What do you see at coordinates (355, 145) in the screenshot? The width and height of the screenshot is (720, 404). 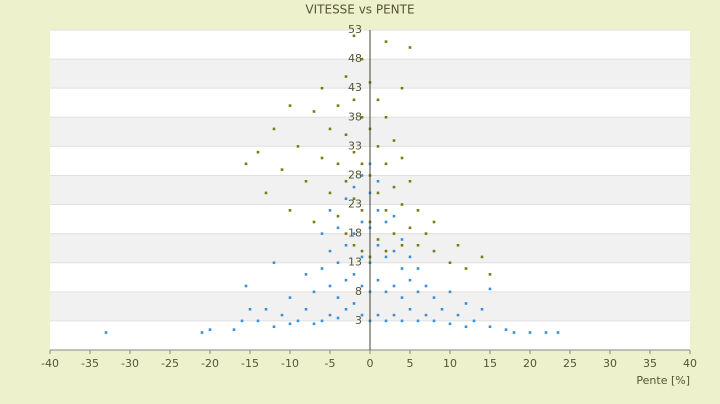 I see `y-tick-label: 33` at bounding box center [355, 145].